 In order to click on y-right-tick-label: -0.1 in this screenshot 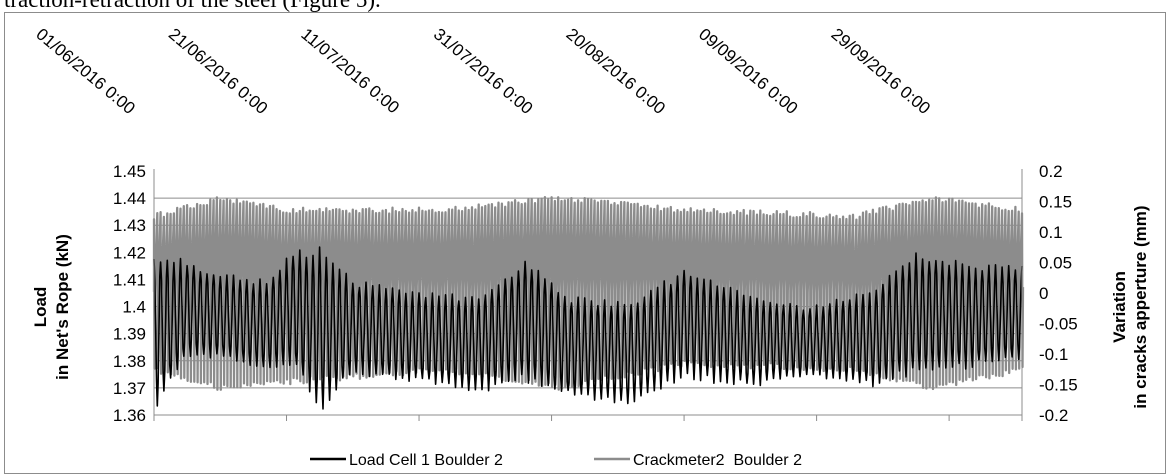, I will do `click(1053, 354)`.